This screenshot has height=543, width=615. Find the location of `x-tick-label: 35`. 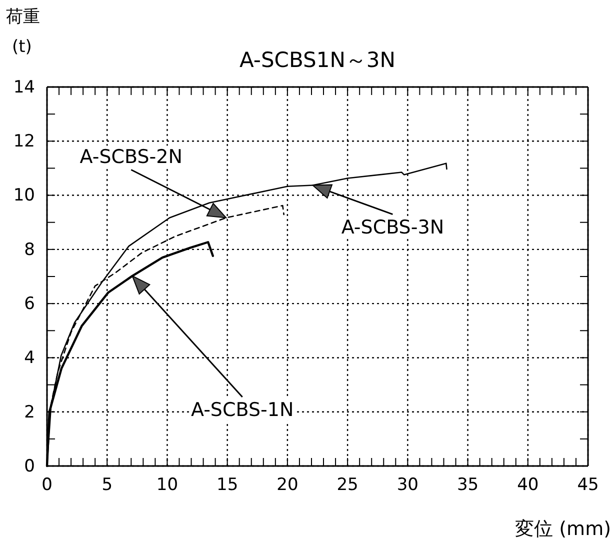

x-tick-label: 35 is located at coordinates (467, 485).